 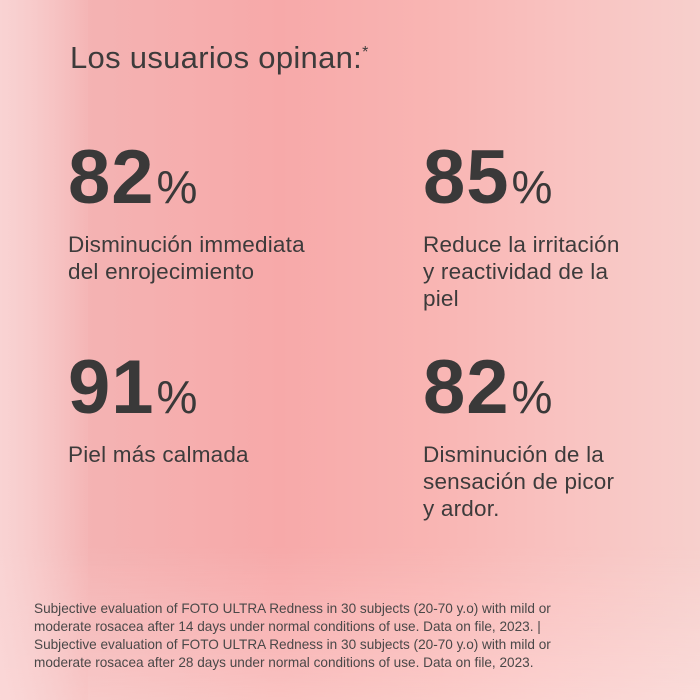 I want to click on stat-description-line: del enrojecimiento, so click(x=161, y=271).